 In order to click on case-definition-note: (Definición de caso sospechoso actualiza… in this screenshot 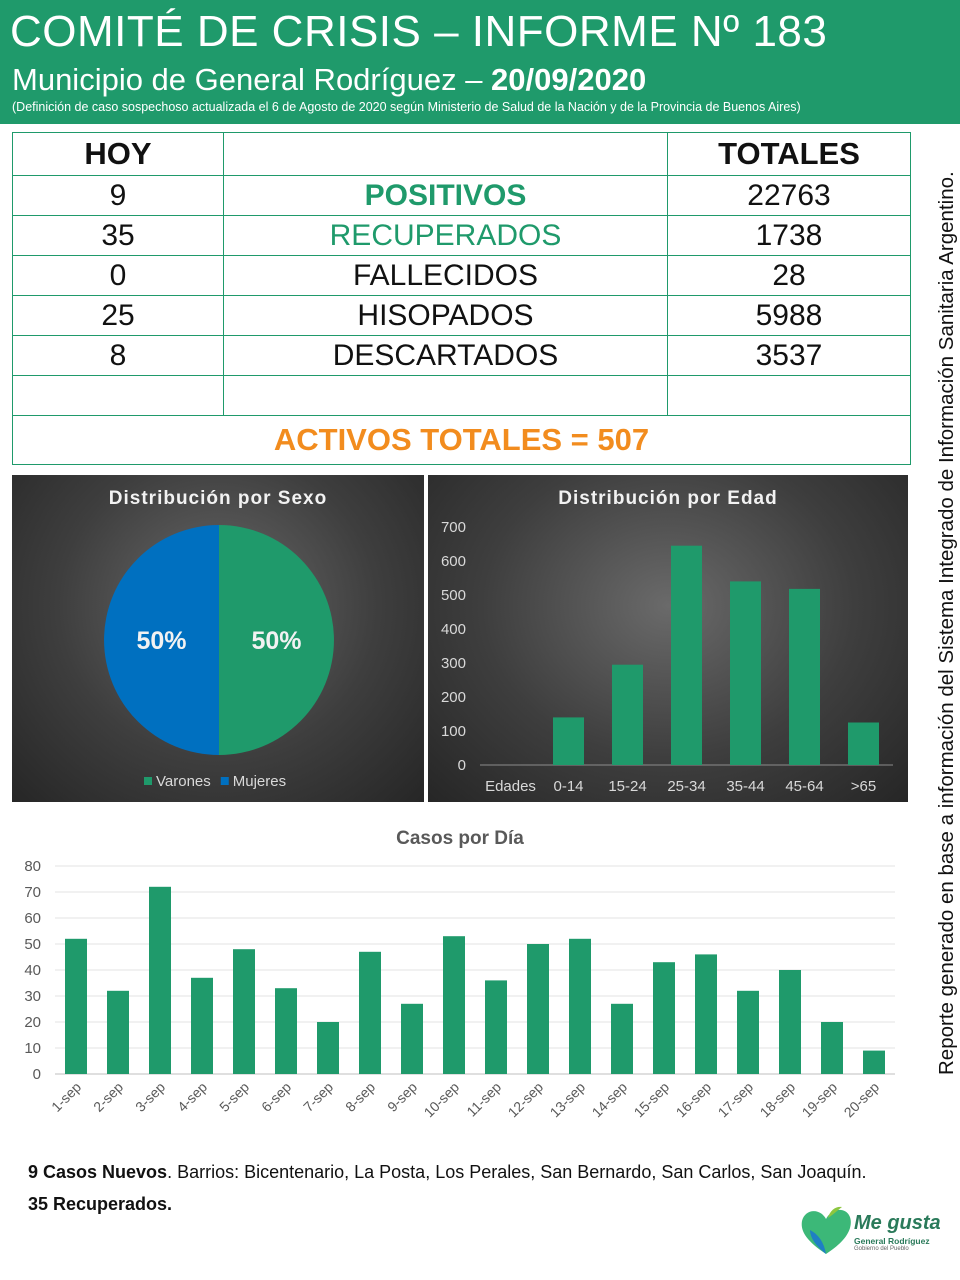, I will do `click(406, 107)`.